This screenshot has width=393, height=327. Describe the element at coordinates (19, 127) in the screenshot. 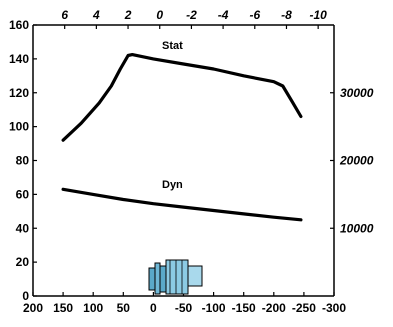

I see `y-left-tick-label: 100` at that location.